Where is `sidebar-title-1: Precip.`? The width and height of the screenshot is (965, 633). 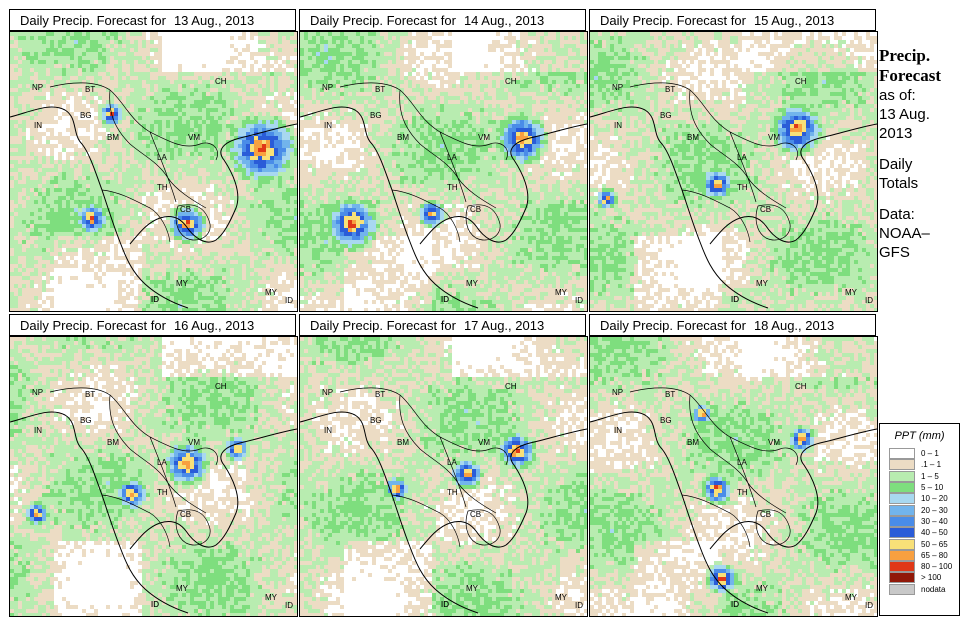
sidebar-title-1: Precip. is located at coordinates (922, 56).